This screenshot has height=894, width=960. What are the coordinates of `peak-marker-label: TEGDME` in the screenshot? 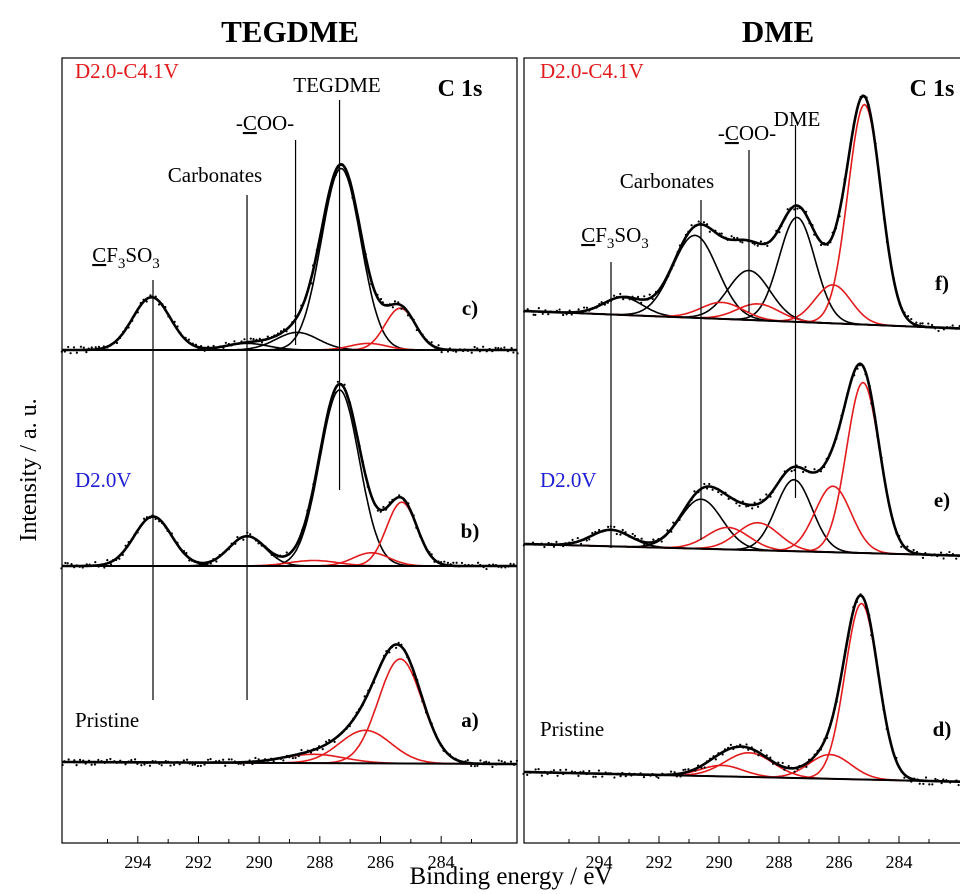 It's located at (337, 85).